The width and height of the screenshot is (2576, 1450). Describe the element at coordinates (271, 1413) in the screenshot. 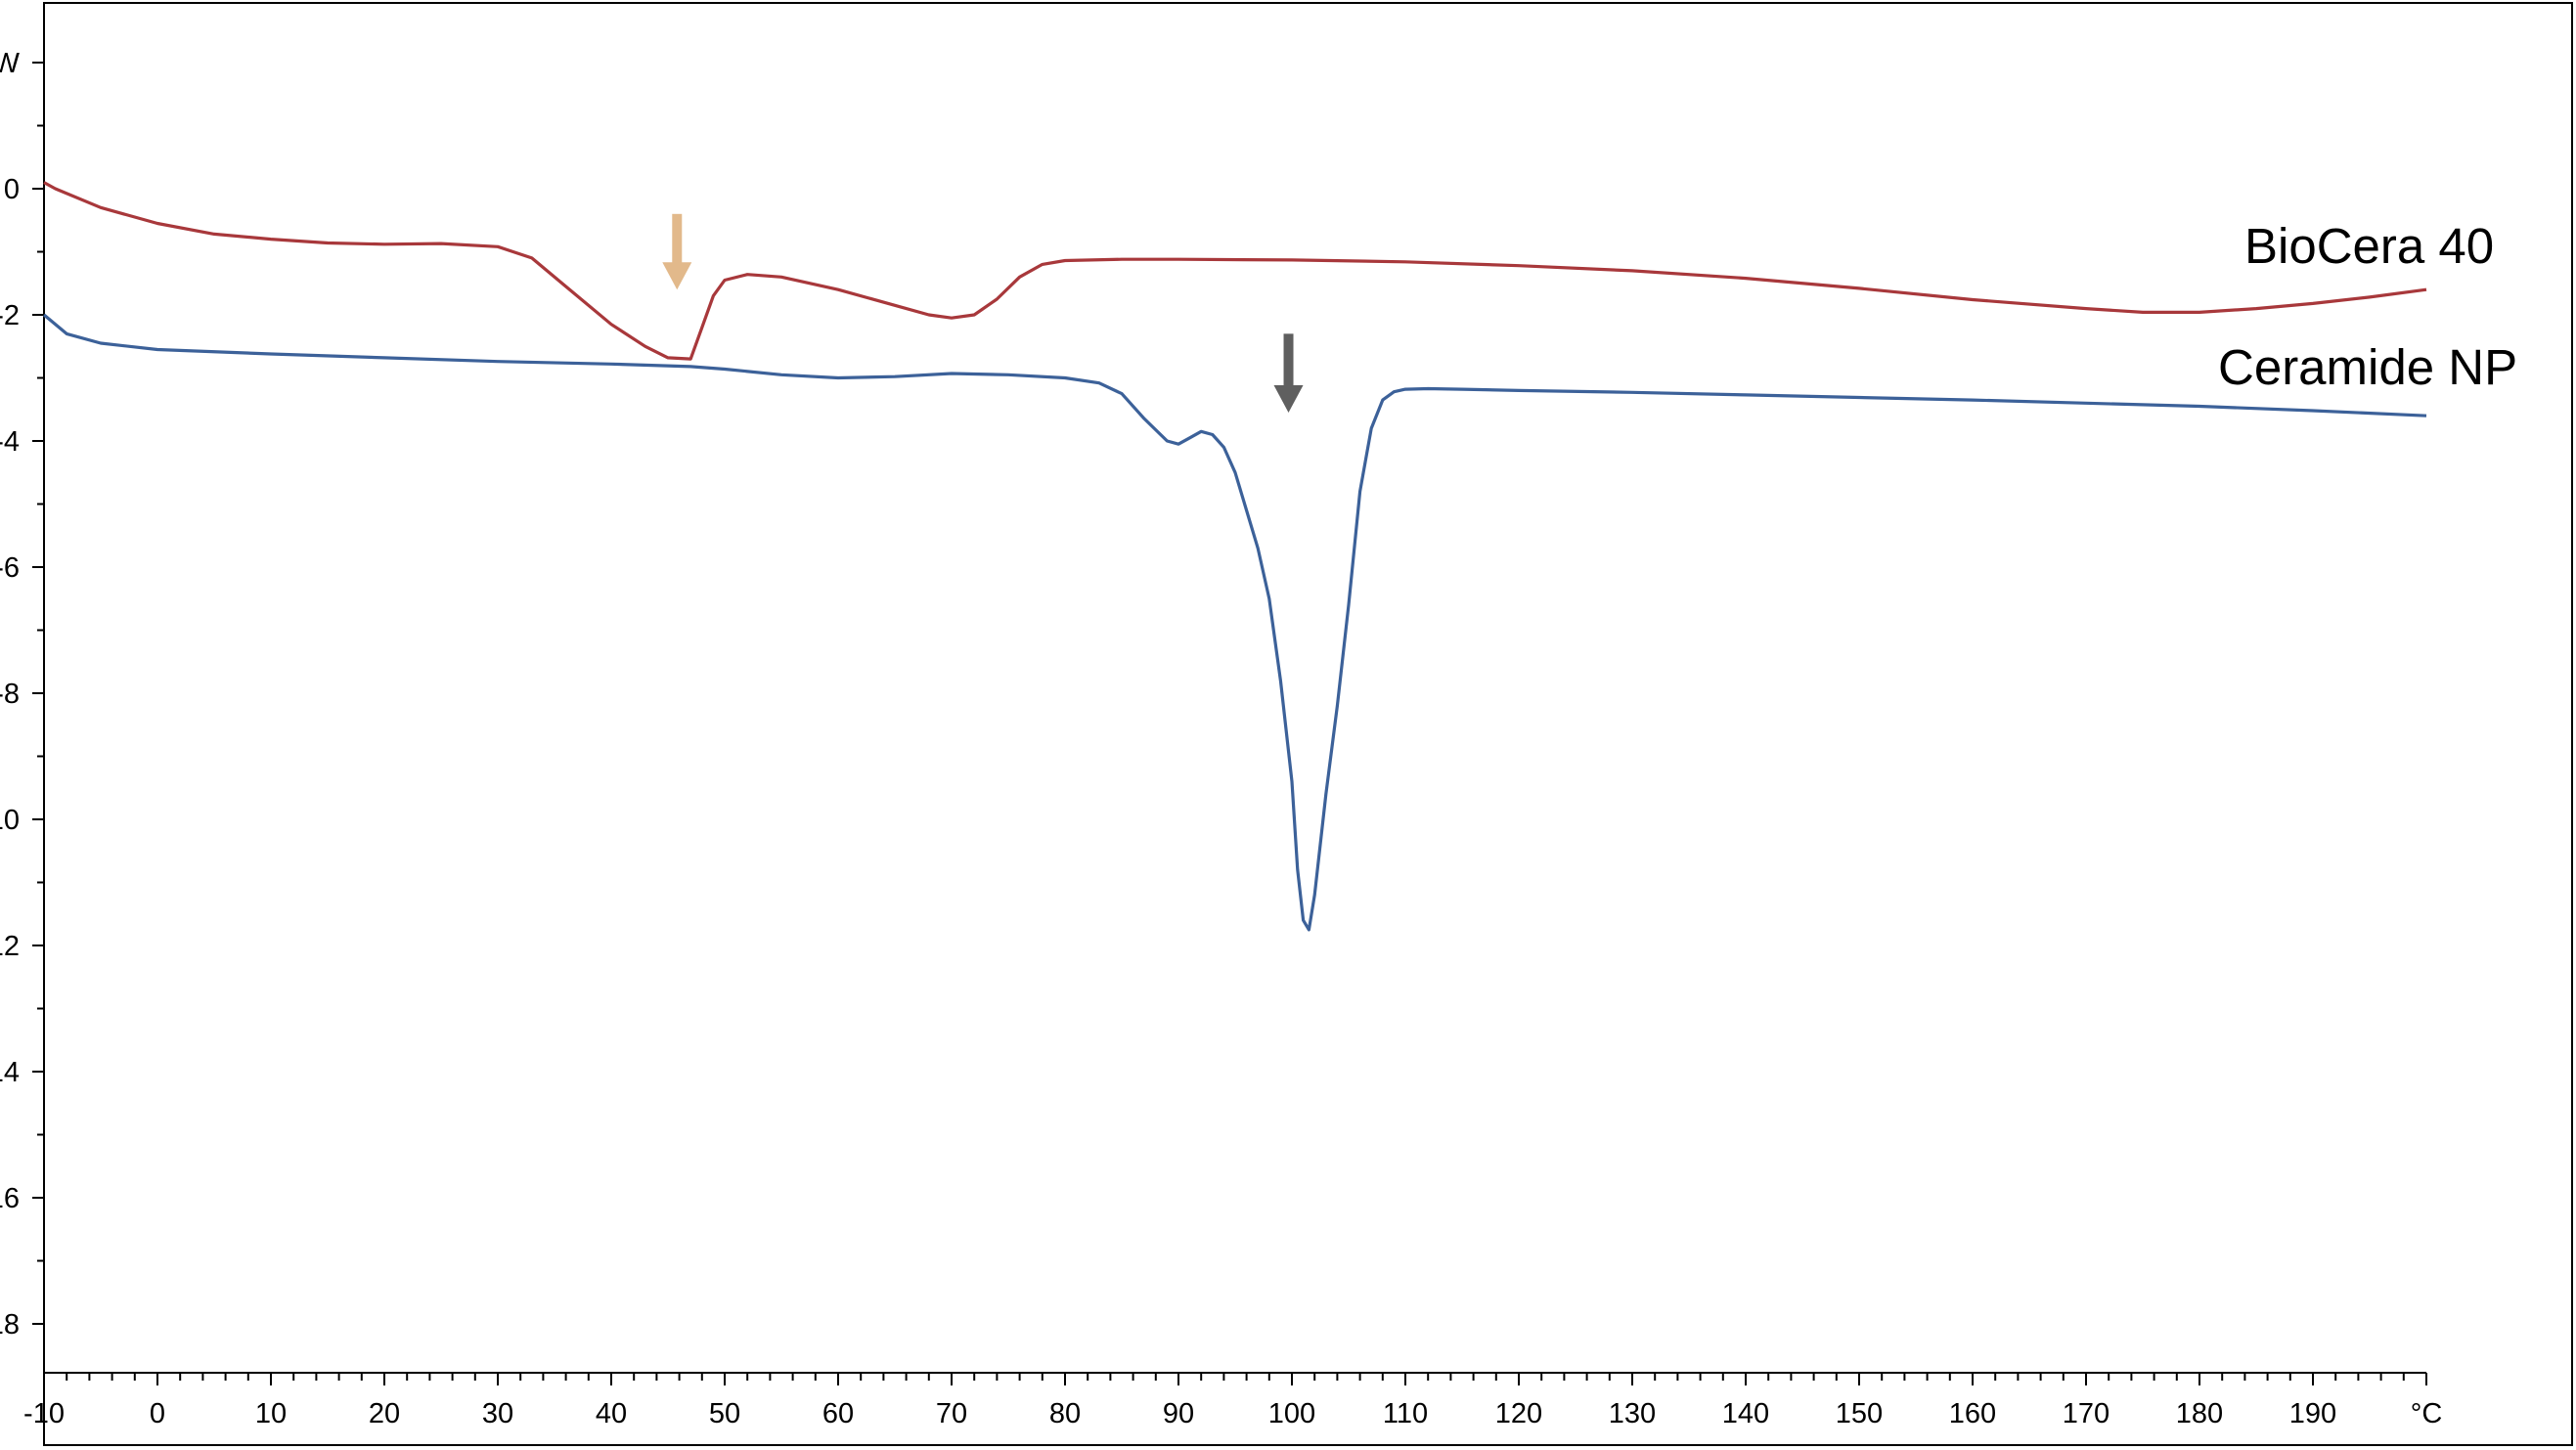

I see `x-tick-label: 10` at that location.